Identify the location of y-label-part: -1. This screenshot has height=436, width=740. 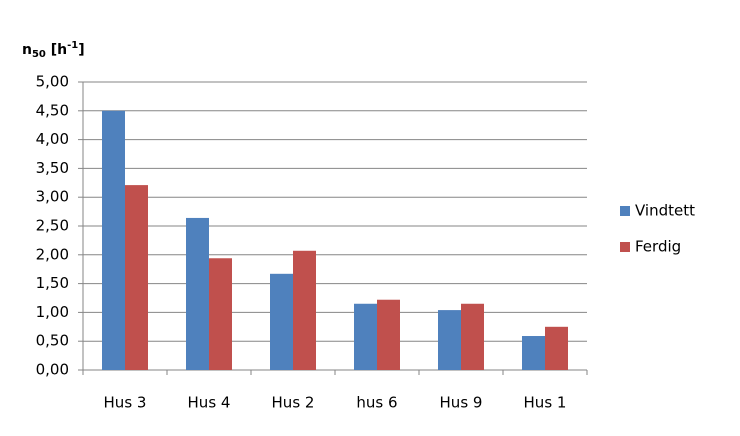
(72, 45).